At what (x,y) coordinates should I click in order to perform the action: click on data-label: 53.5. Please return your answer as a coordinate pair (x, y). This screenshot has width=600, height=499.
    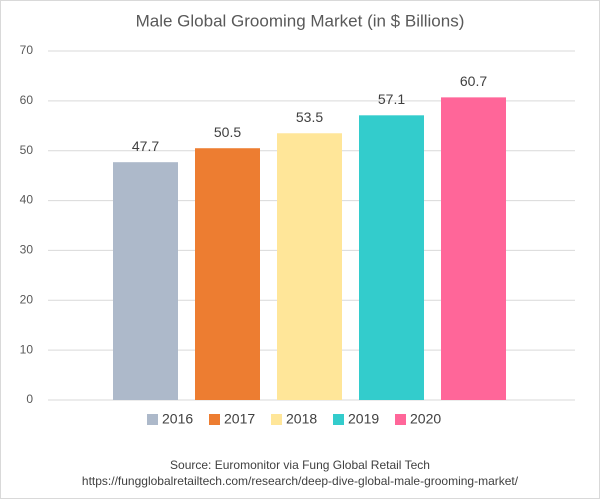
    Looking at the image, I should click on (309, 117).